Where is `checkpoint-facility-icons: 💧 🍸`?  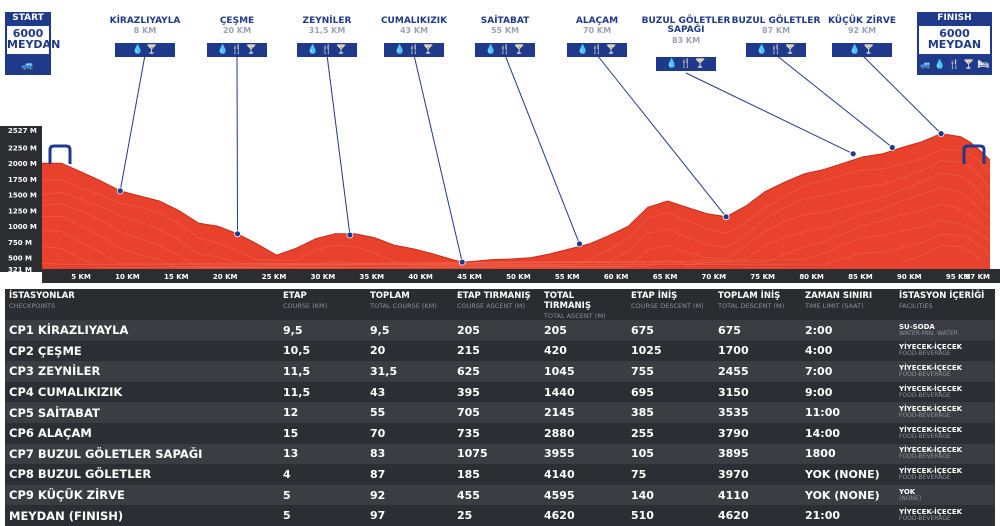 checkpoint-facility-icons: 💧 🍸 is located at coordinates (145, 50).